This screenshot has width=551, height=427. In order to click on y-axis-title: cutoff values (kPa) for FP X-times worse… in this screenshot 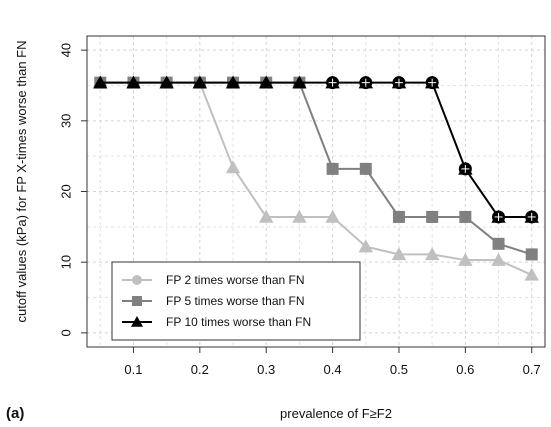, I will do `click(21, 181)`.